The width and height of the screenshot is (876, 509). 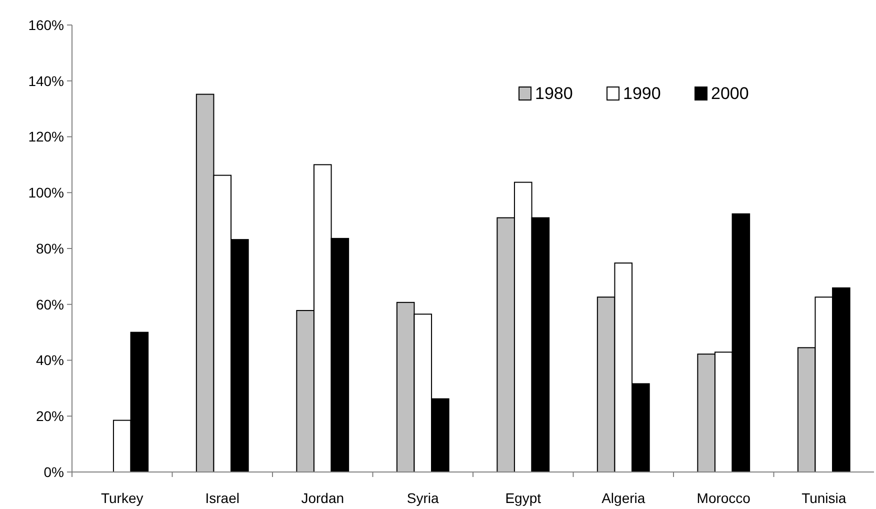 What do you see at coordinates (322, 498) in the screenshot?
I see `x-tick-label: Jordan` at bounding box center [322, 498].